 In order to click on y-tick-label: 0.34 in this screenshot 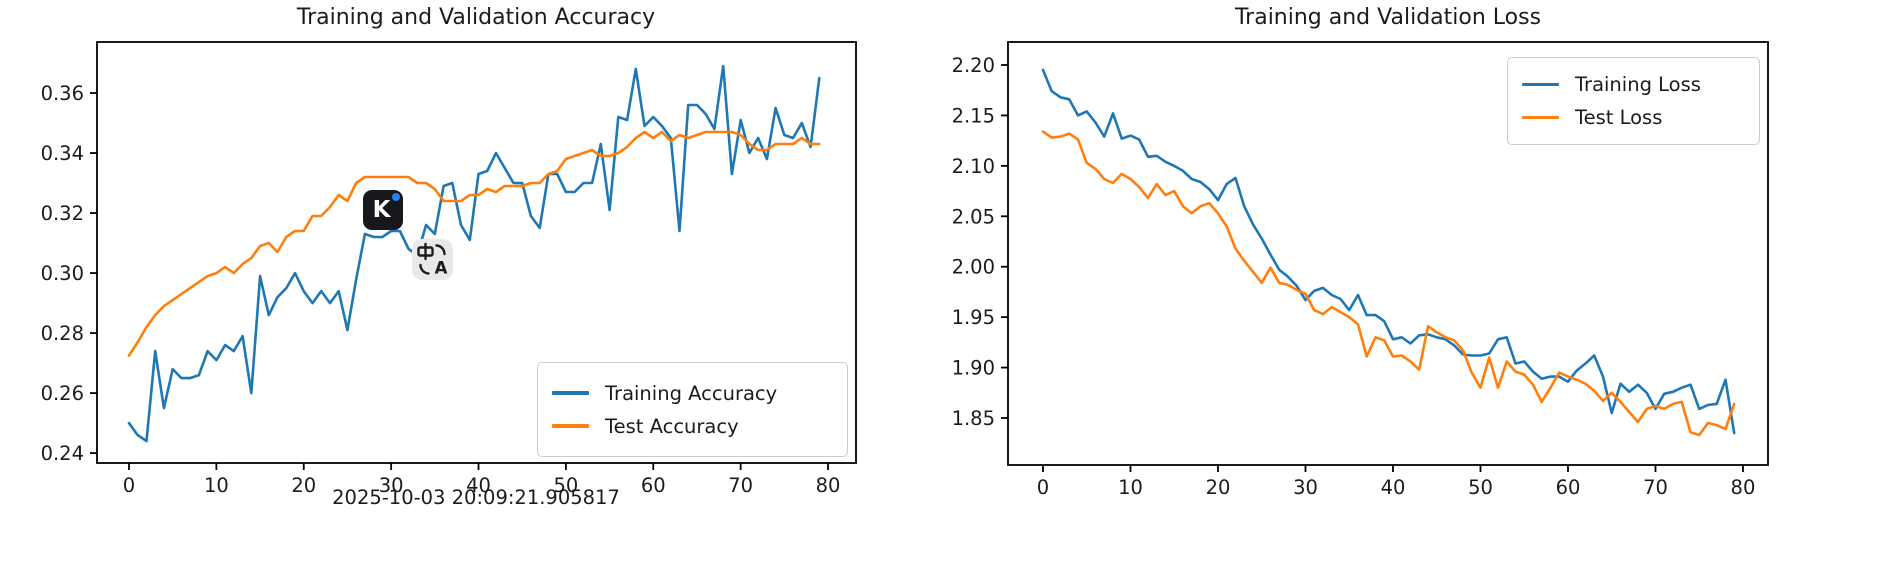, I will do `click(62, 153)`.